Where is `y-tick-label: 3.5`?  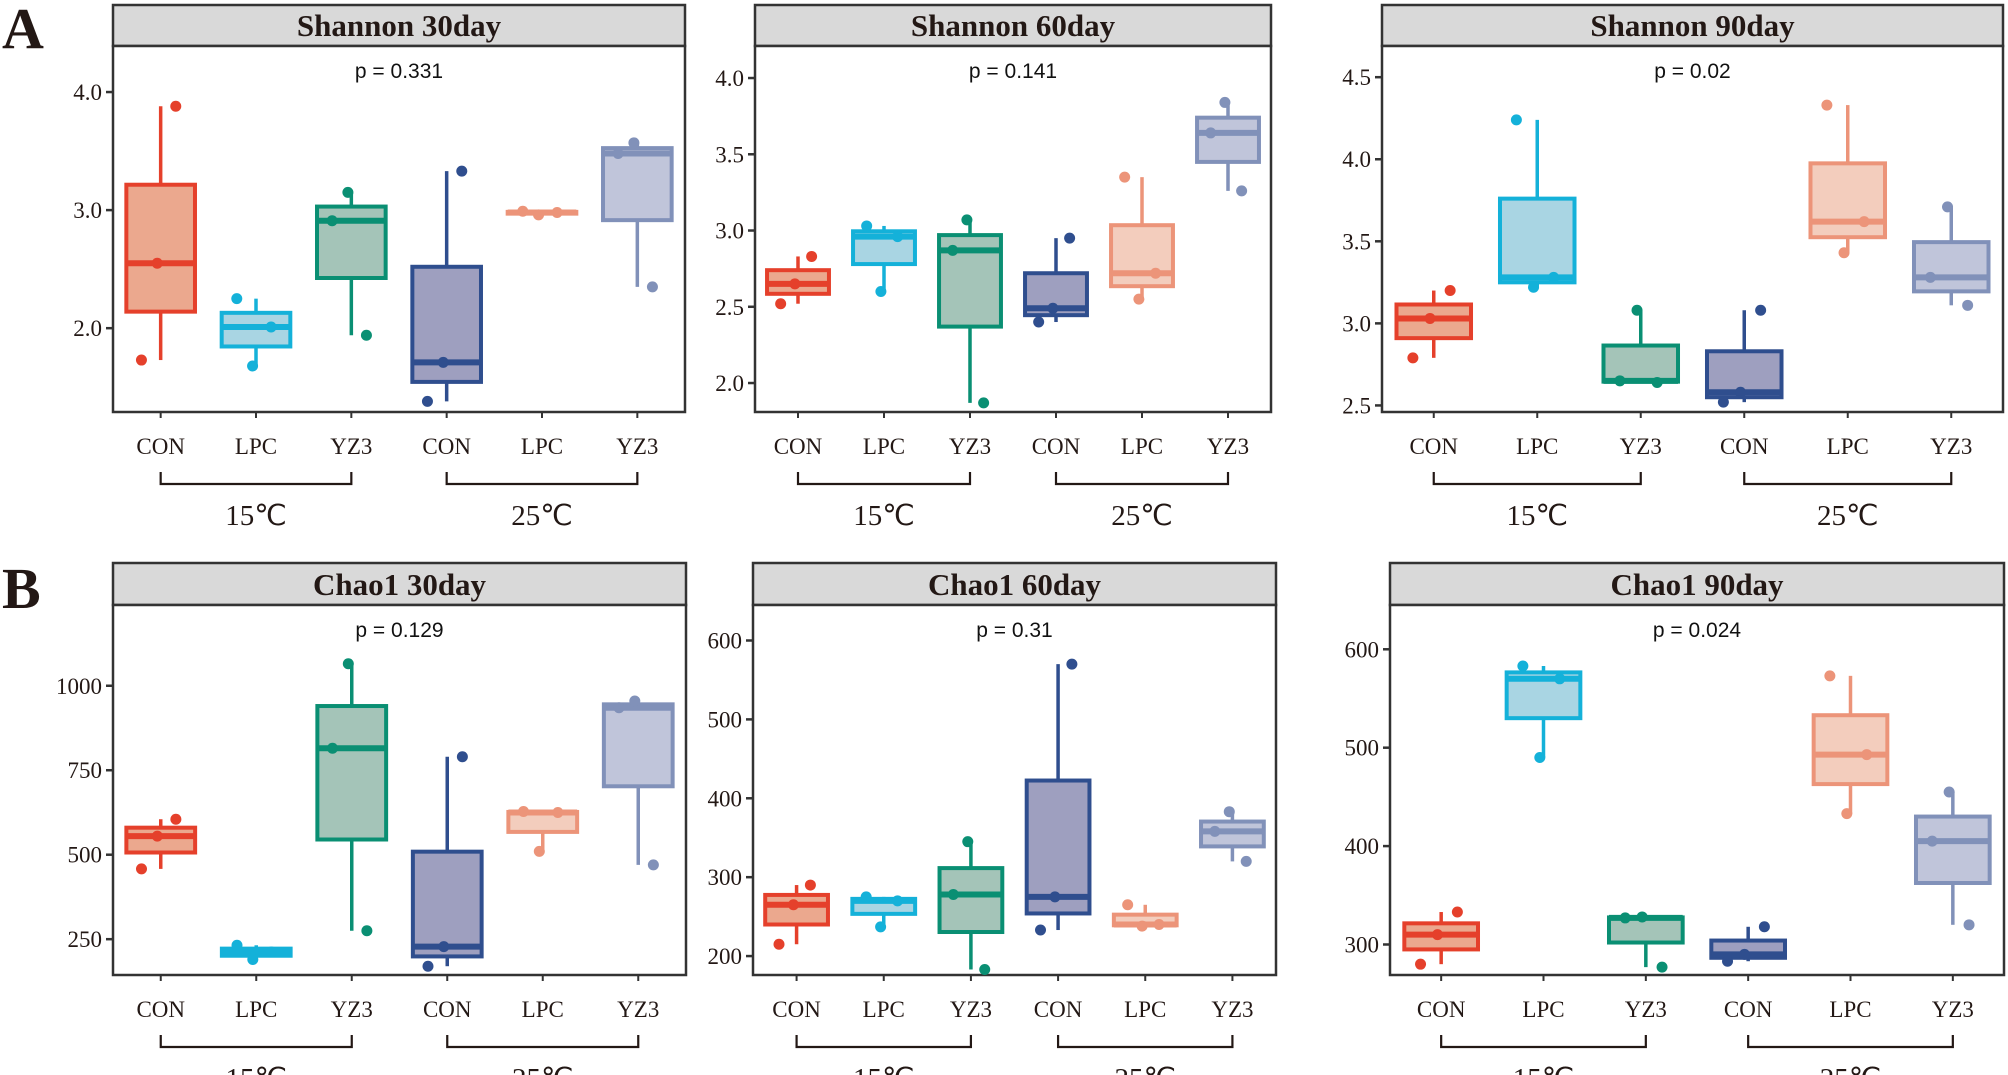
y-tick-label: 3.5 is located at coordinates (1356, 241).